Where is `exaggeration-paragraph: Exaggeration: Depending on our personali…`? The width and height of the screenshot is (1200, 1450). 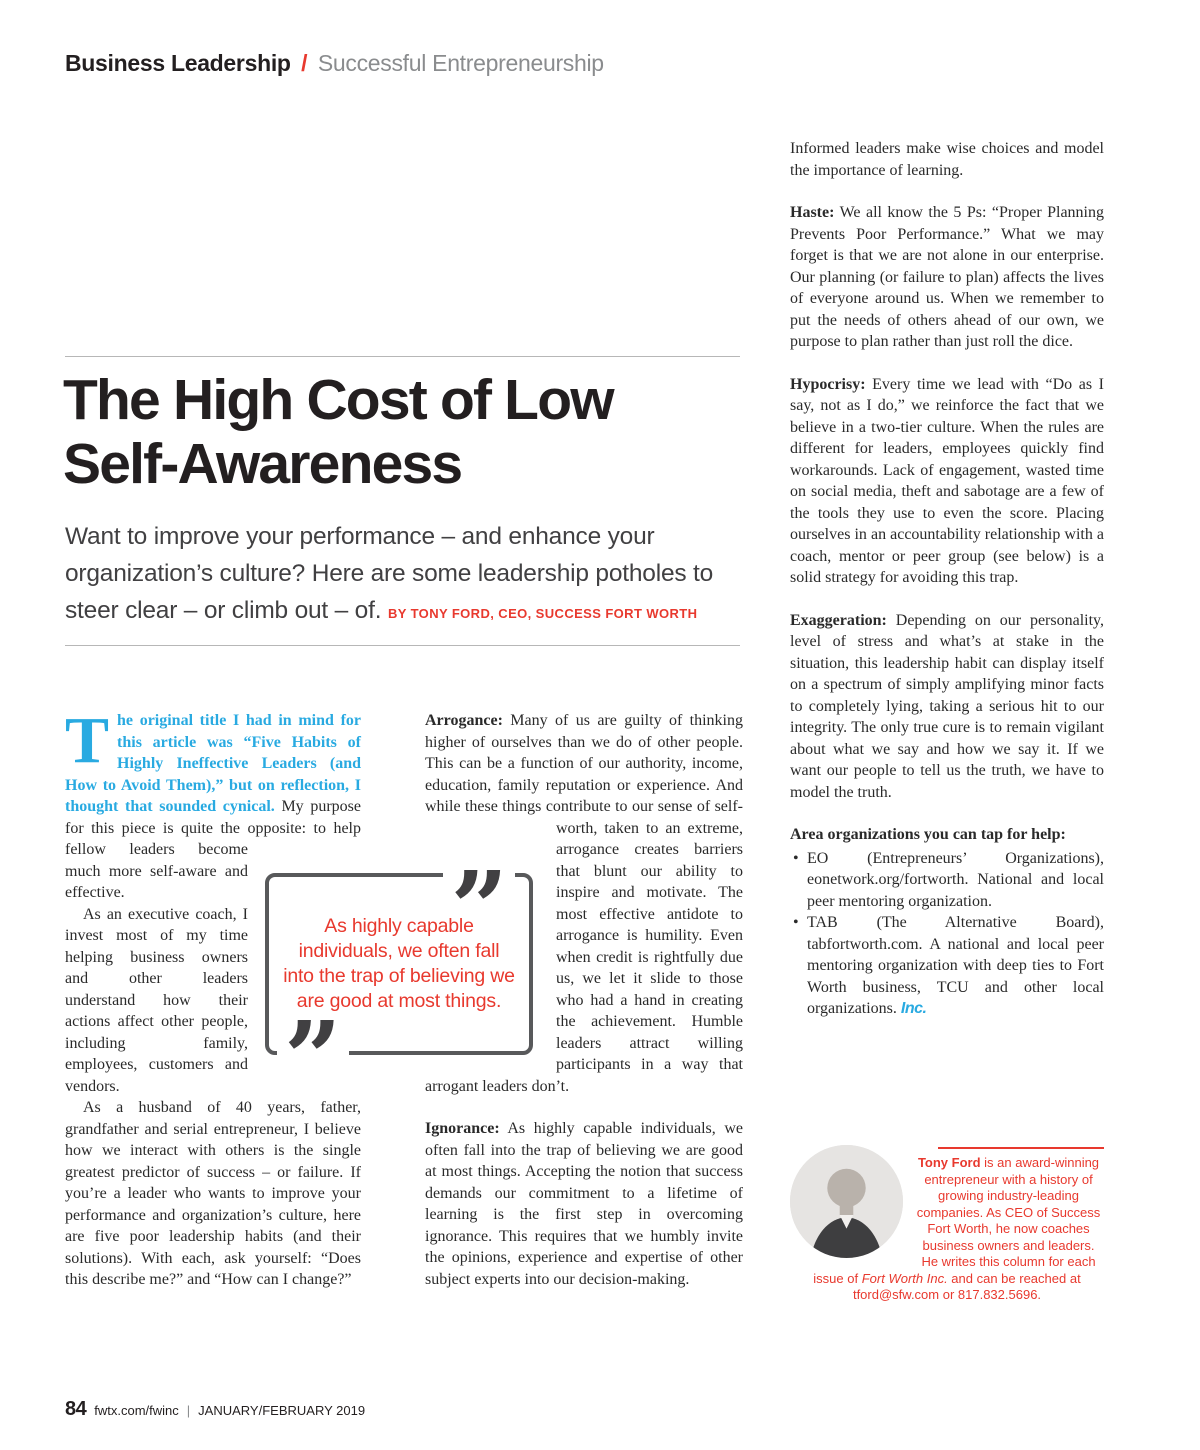 exaggeration-paragraph: Exaggeration: Depending on our personali… is located at coordinates (947, 707).